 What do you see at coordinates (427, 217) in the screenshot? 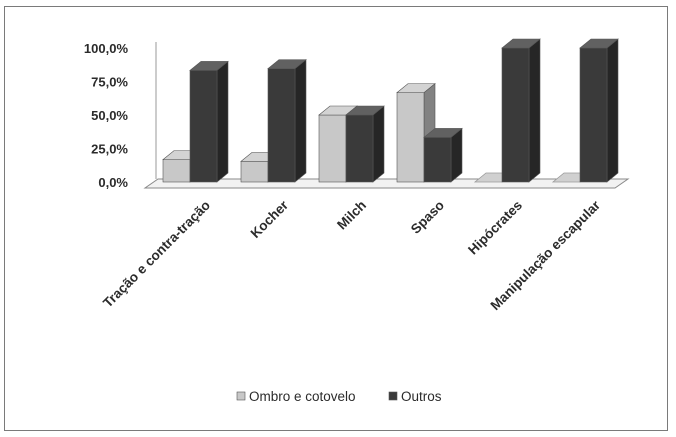
I see `x-category-label: Spaso` at bounding box center [427, 217].